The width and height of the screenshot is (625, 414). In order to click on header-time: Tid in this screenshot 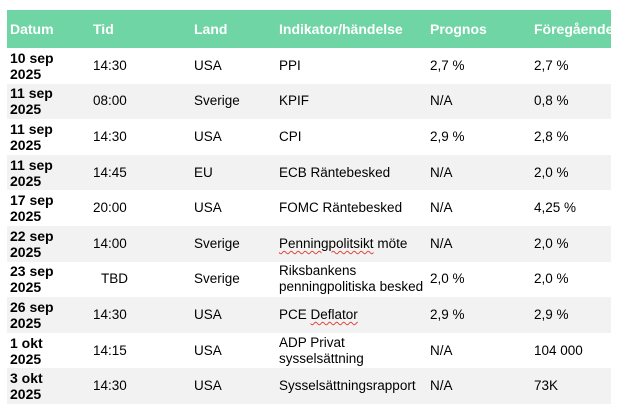, I will do `click(135, 29)`.